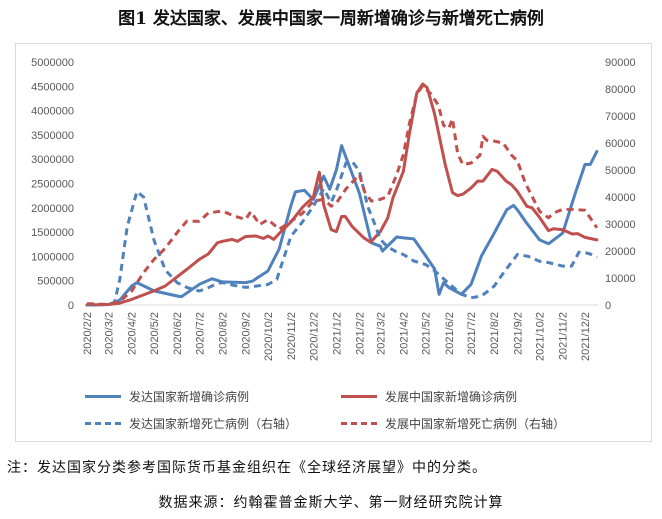 The height and width of the screenshot is (519, 662). Describe the element at coordinates (620, 198) in the screenshot. I see `y-right-tick-label: 40000` at that location.